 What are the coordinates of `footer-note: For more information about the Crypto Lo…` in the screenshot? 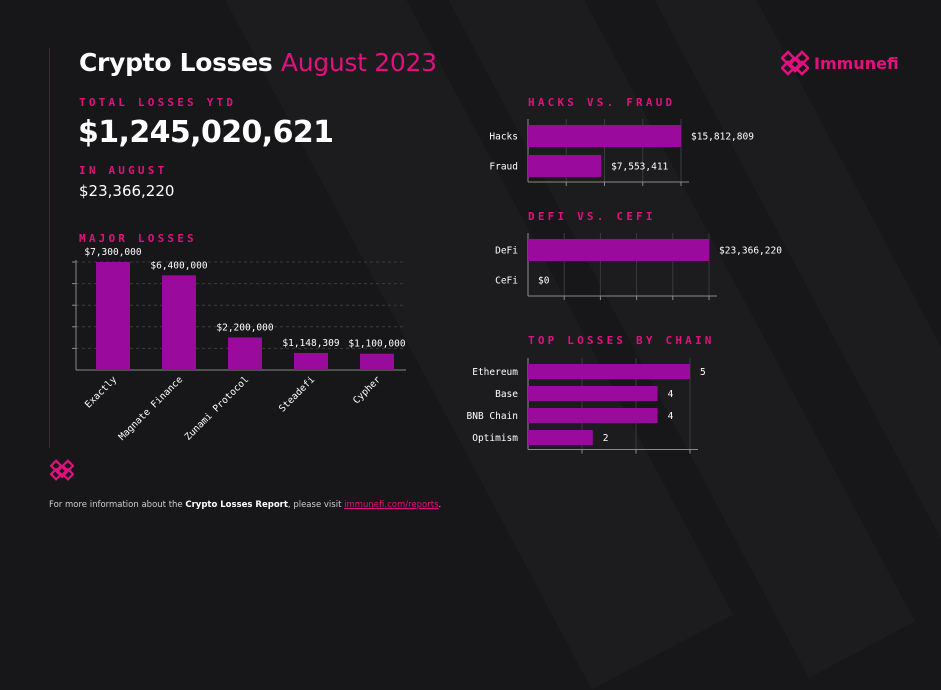 It's located at (245, 505).